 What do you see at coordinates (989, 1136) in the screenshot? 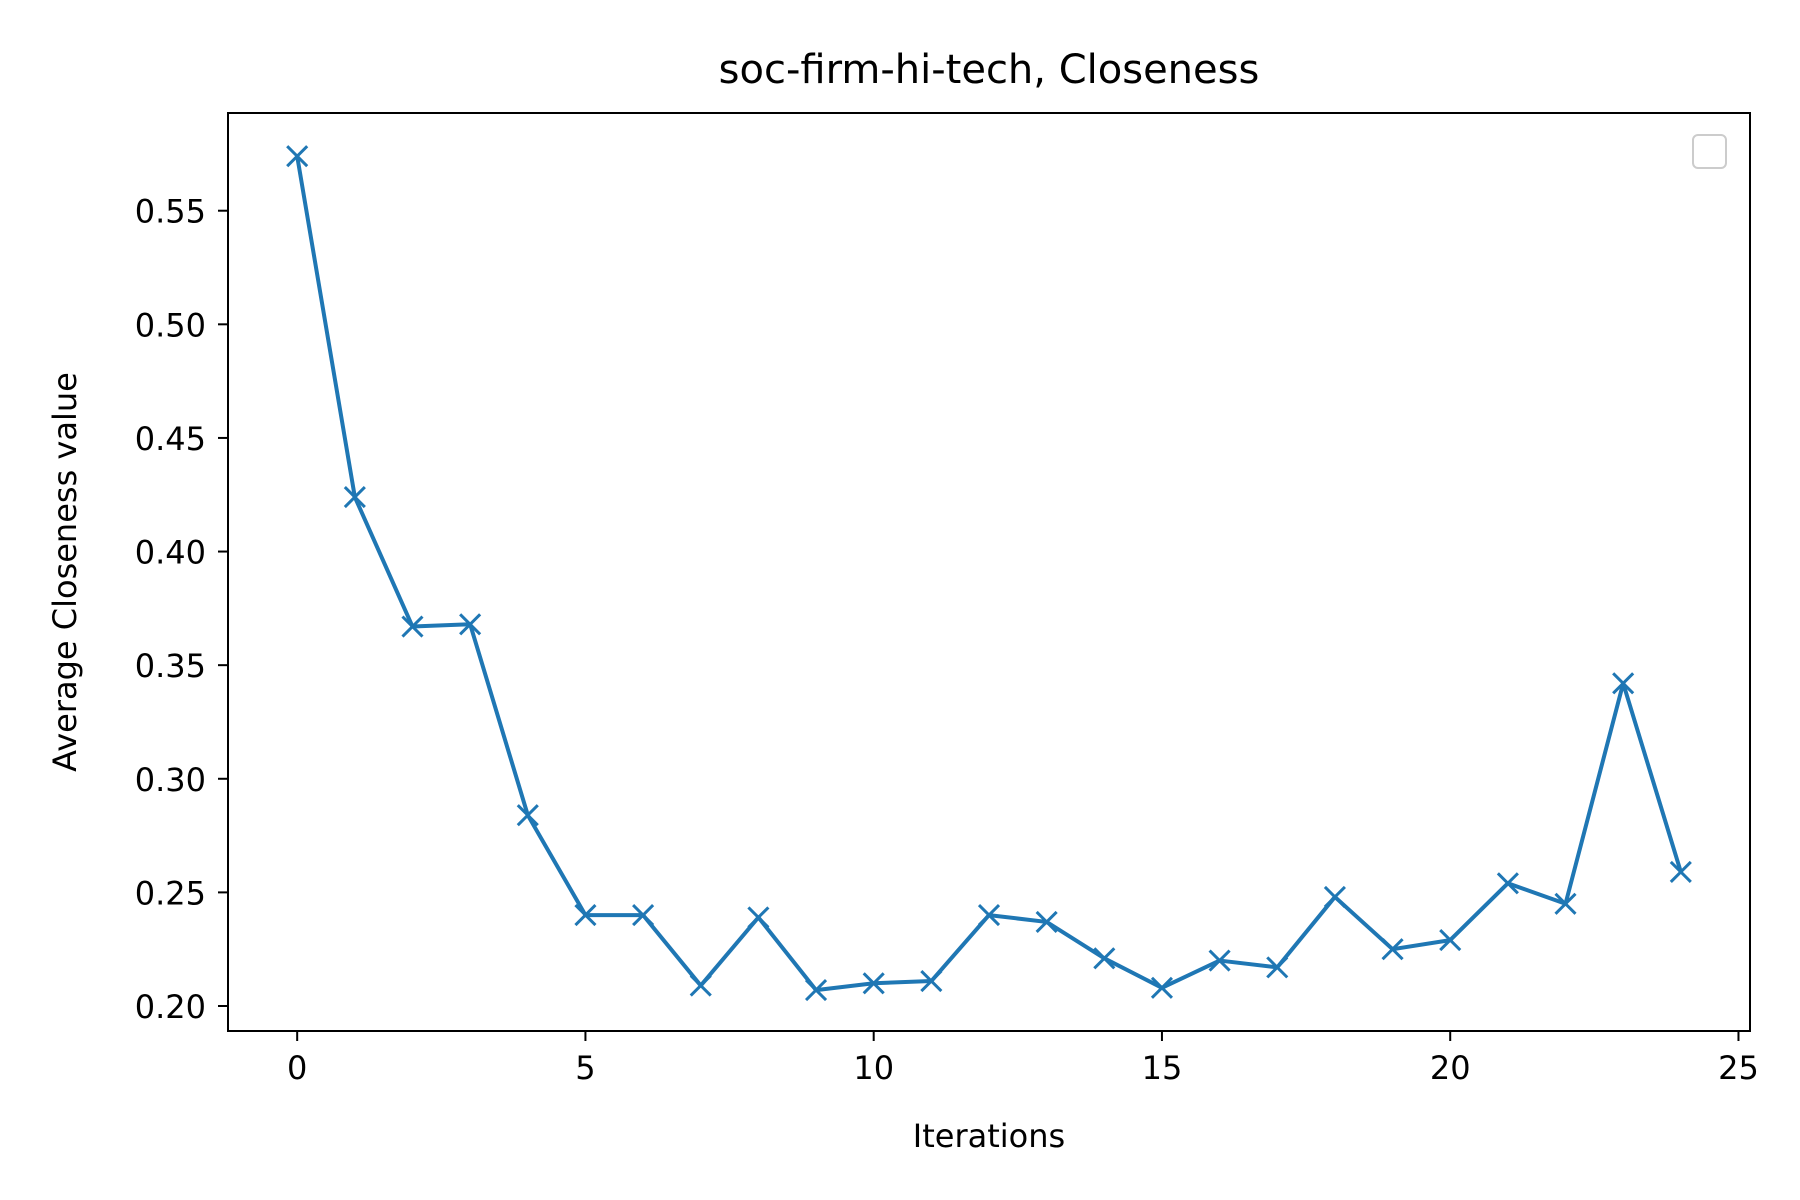
I see `x-axis-title: Iterations` at bounding box center [989, 1136].